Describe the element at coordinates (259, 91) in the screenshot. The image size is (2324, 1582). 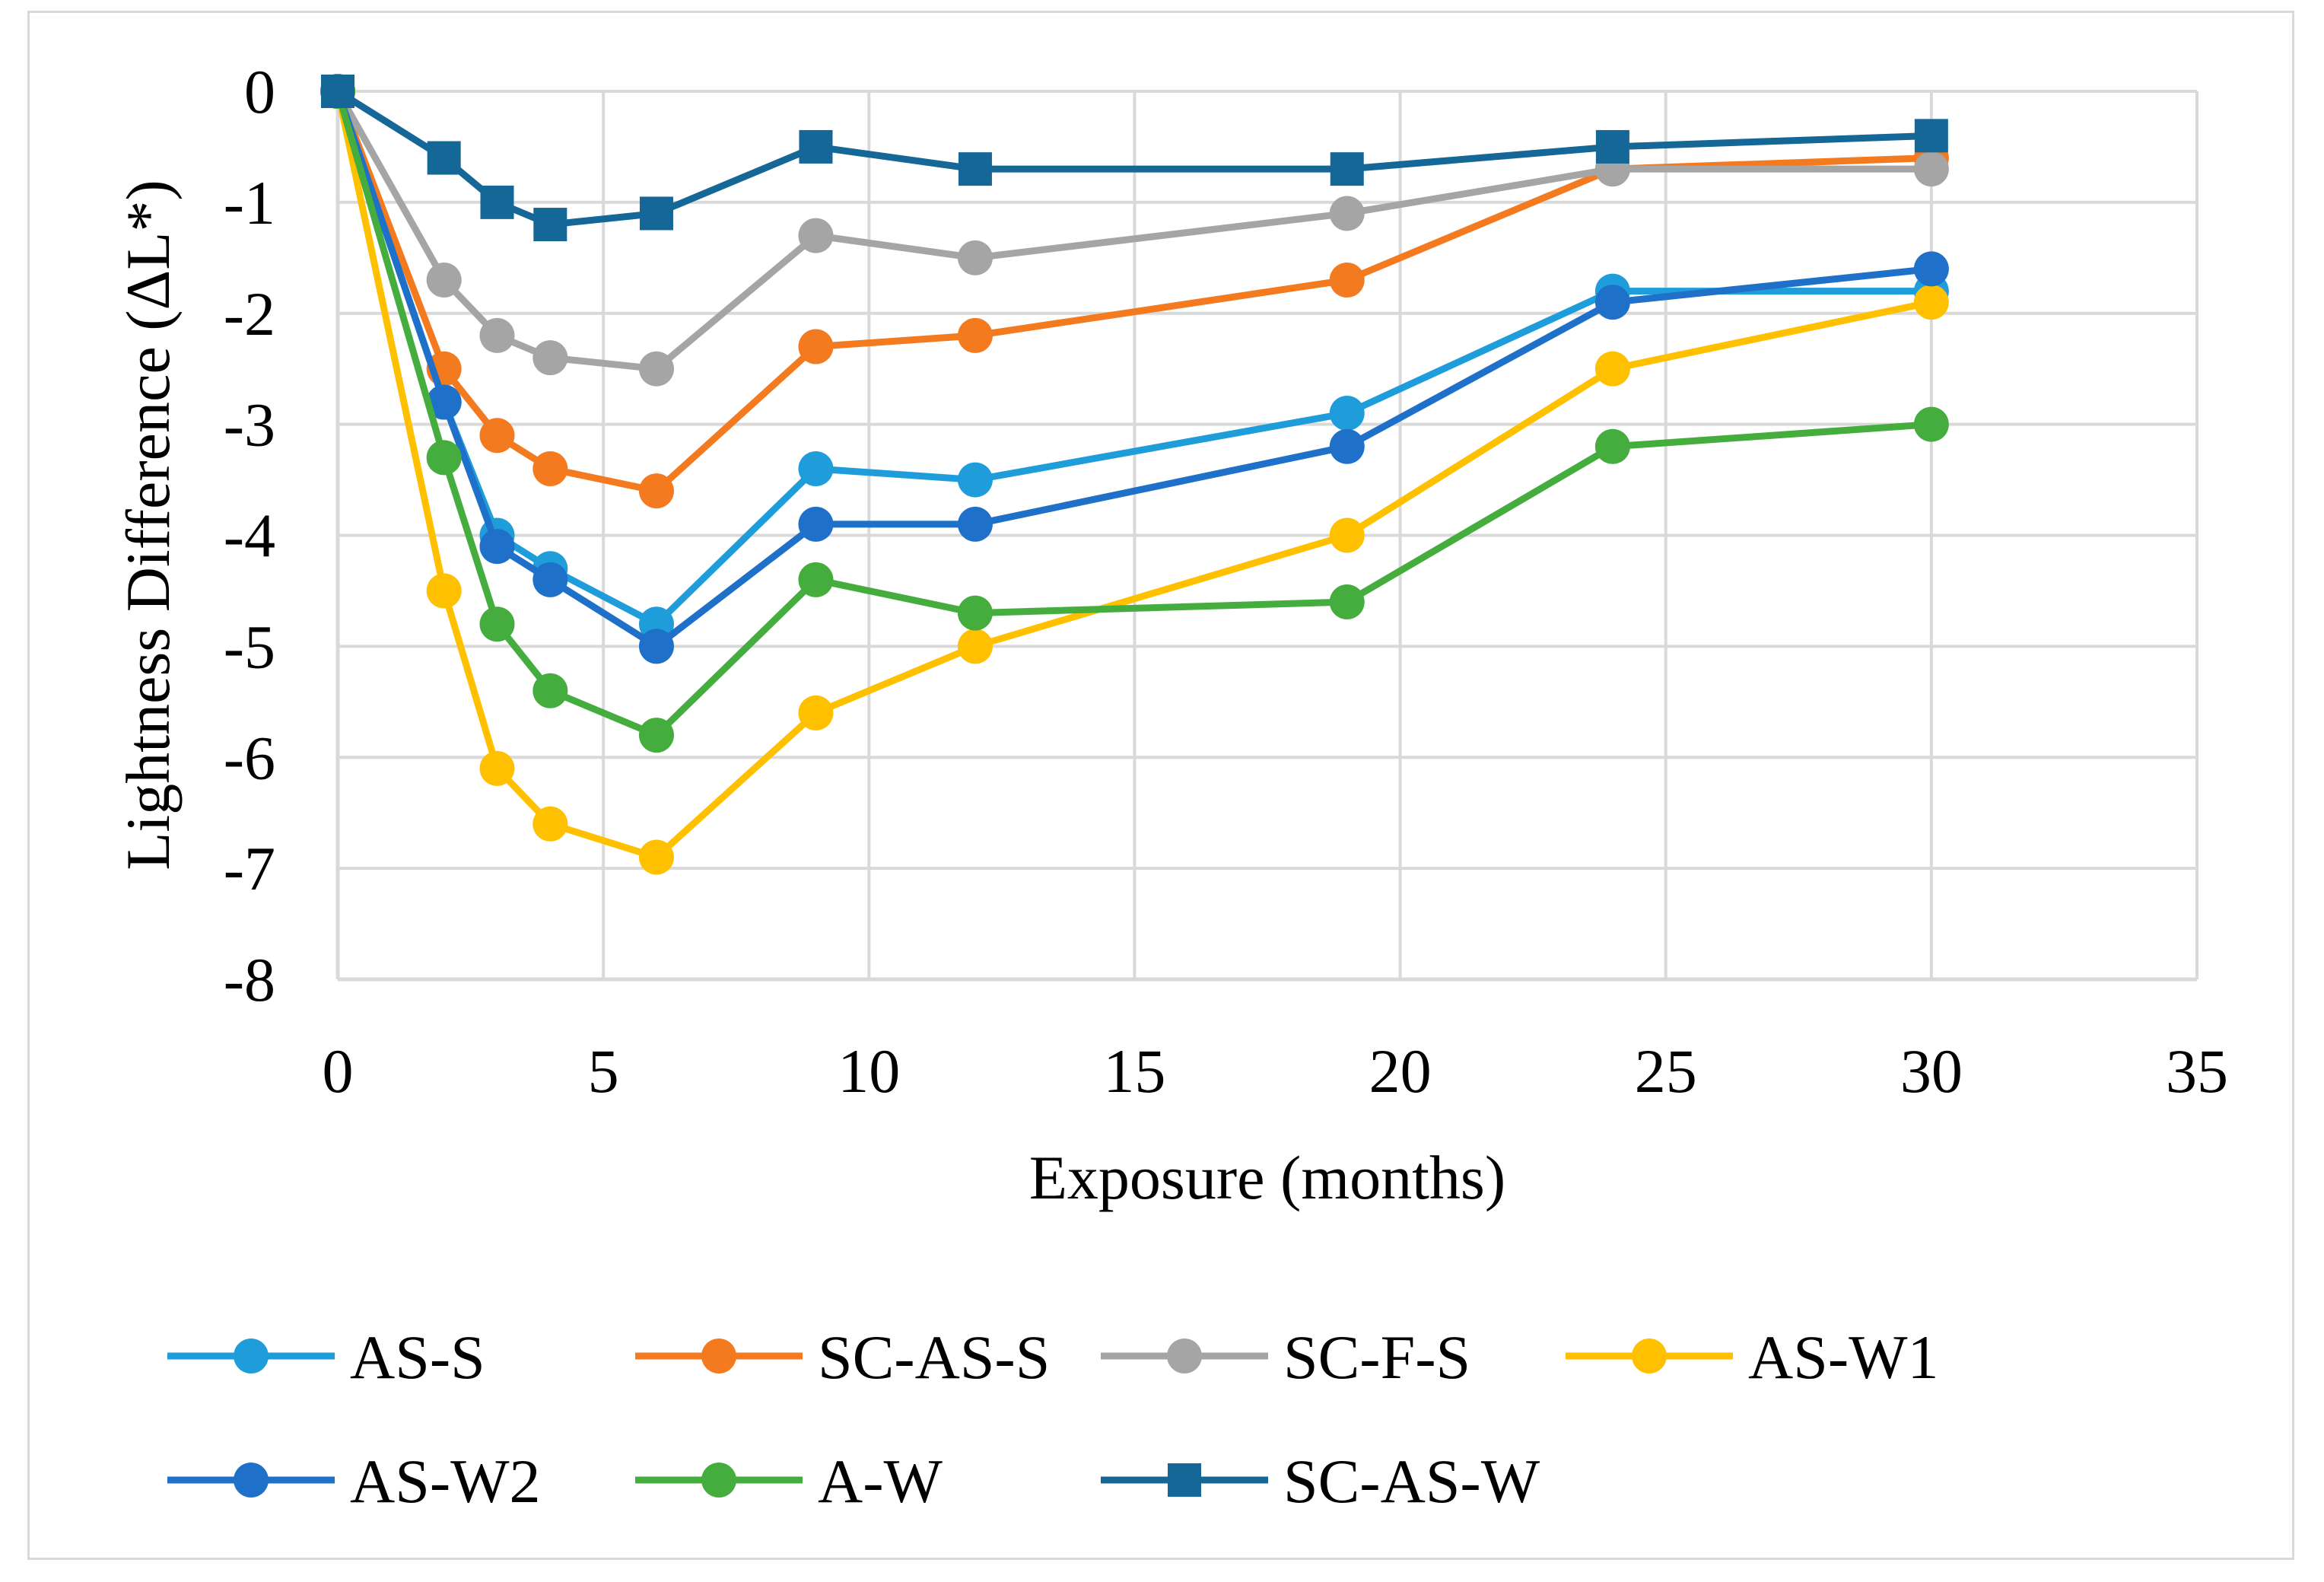
I see `y-tick-label: 0` at that location.